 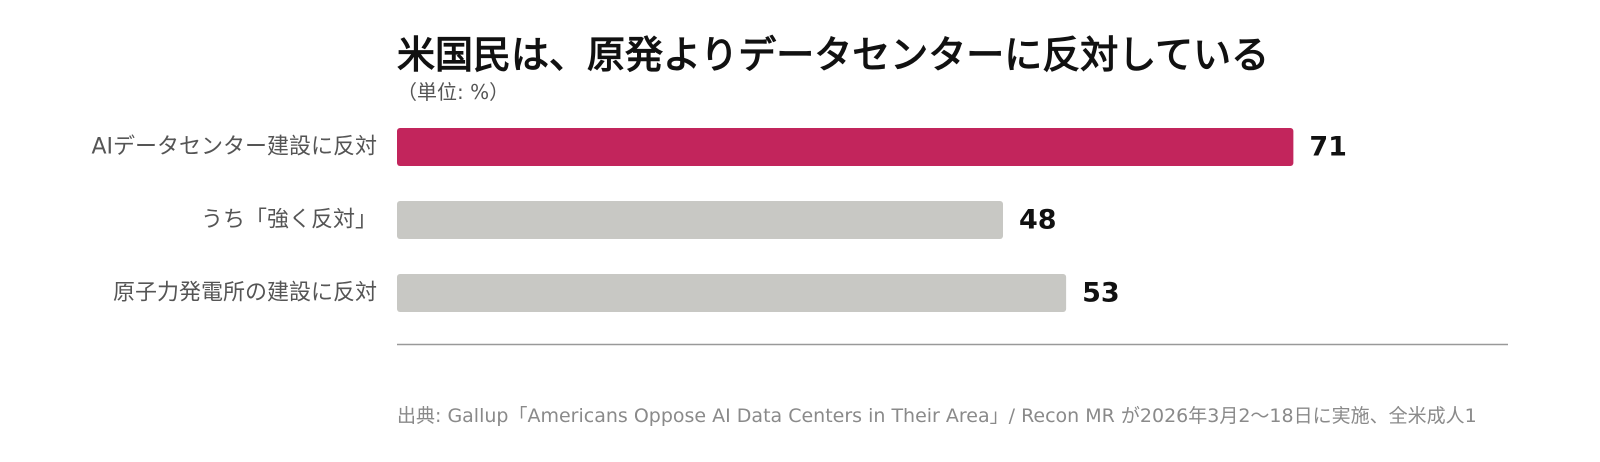 What do you see at coordinates (833, 55) in the screenshot?
I see `chart-title: 米国民は、原発よりデータセンターに反対している` at bounding box center [833, 55].